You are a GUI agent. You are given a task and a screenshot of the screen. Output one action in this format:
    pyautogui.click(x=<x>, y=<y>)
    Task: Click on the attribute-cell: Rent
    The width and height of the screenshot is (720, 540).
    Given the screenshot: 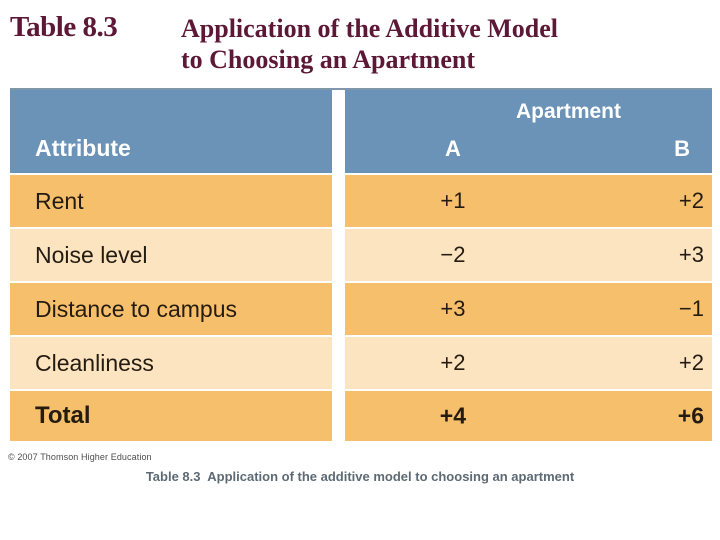 What is the action you would take?
    pyautogui.click(x=171, y=201)
    